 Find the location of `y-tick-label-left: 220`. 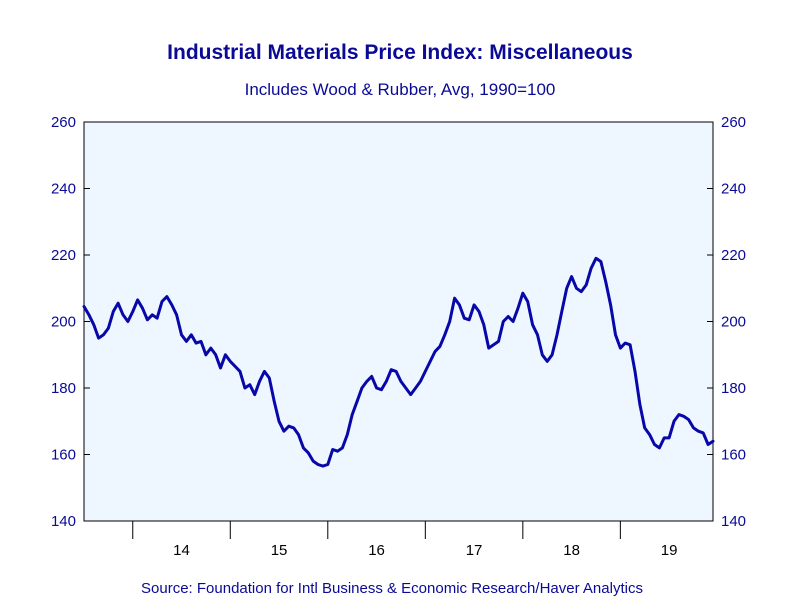

y-tick-label-left: 220 is located at coordinates (63, 255).